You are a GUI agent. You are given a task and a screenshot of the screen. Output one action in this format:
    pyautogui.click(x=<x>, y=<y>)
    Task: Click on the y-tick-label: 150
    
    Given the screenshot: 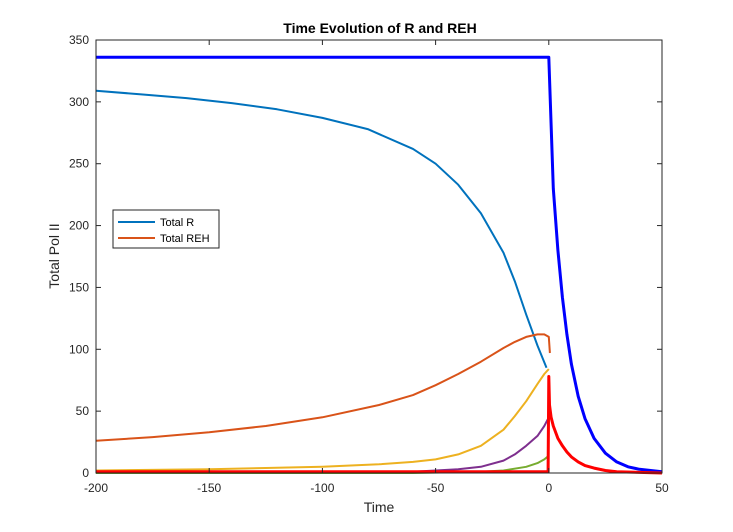 What is the action you would take?
    pyautogui.click(x=79, y=287)
    